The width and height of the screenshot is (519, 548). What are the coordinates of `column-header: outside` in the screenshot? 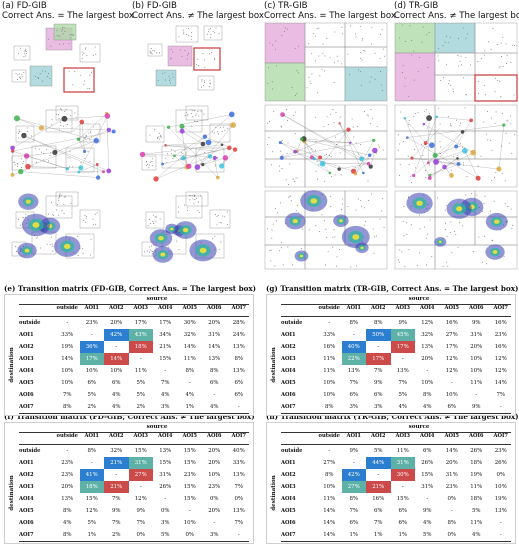 It's located at (329, 308).